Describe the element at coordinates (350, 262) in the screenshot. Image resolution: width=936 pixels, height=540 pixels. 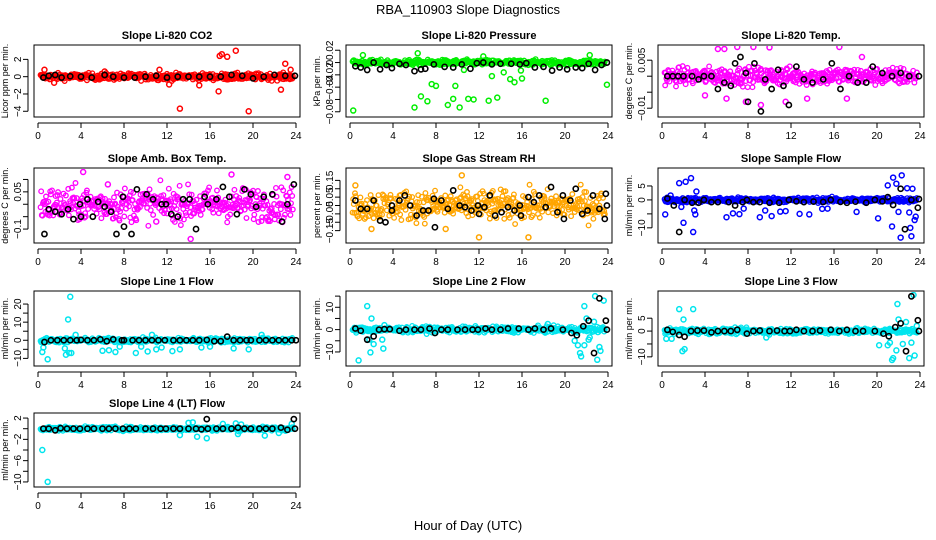
I see `x-tick-label: 0` at that location.